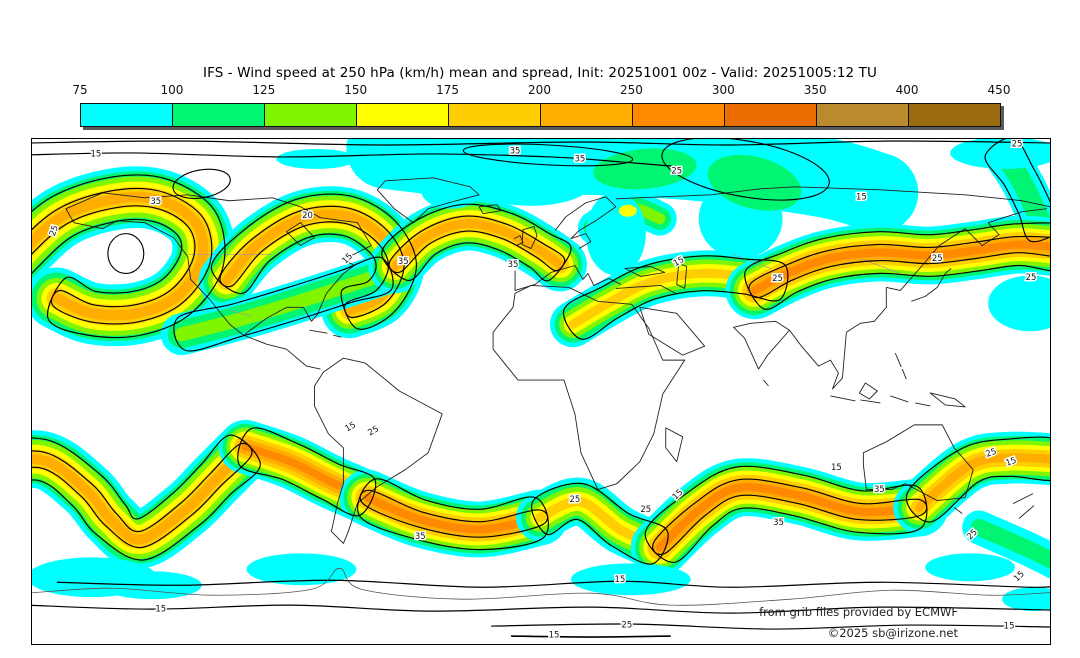 This screenshot has height=658, width=1080. I want to click on colorbar-tick: 200, so click(539, 90).